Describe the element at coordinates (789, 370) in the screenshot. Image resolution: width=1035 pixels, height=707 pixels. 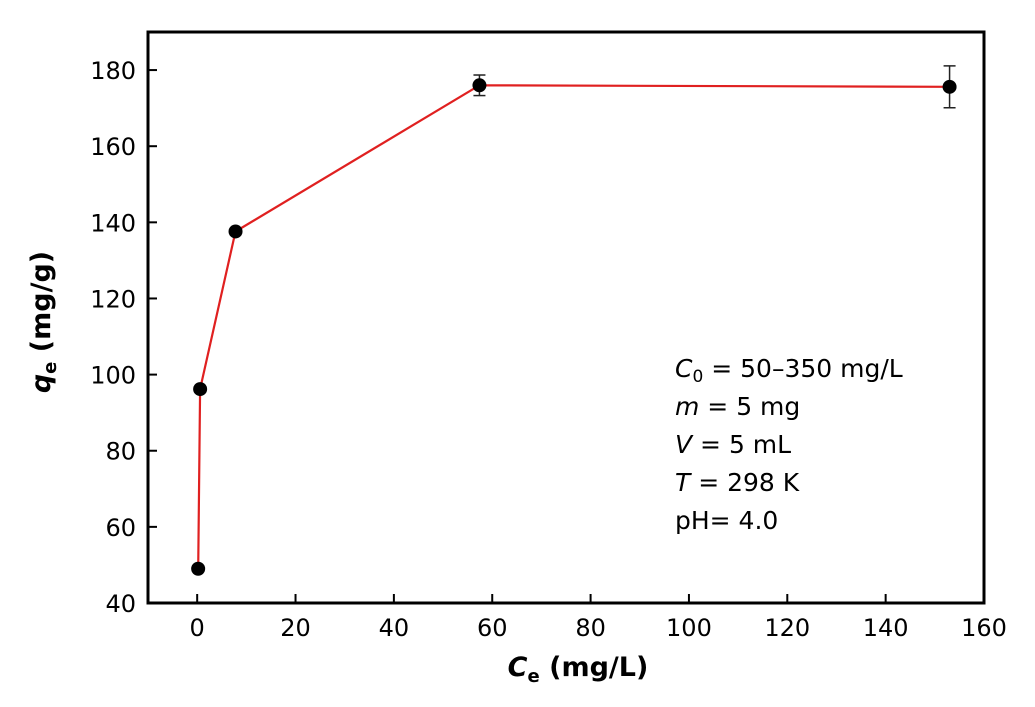
I see `annotation-line: C0 = 50–350 mg/L` at that location.